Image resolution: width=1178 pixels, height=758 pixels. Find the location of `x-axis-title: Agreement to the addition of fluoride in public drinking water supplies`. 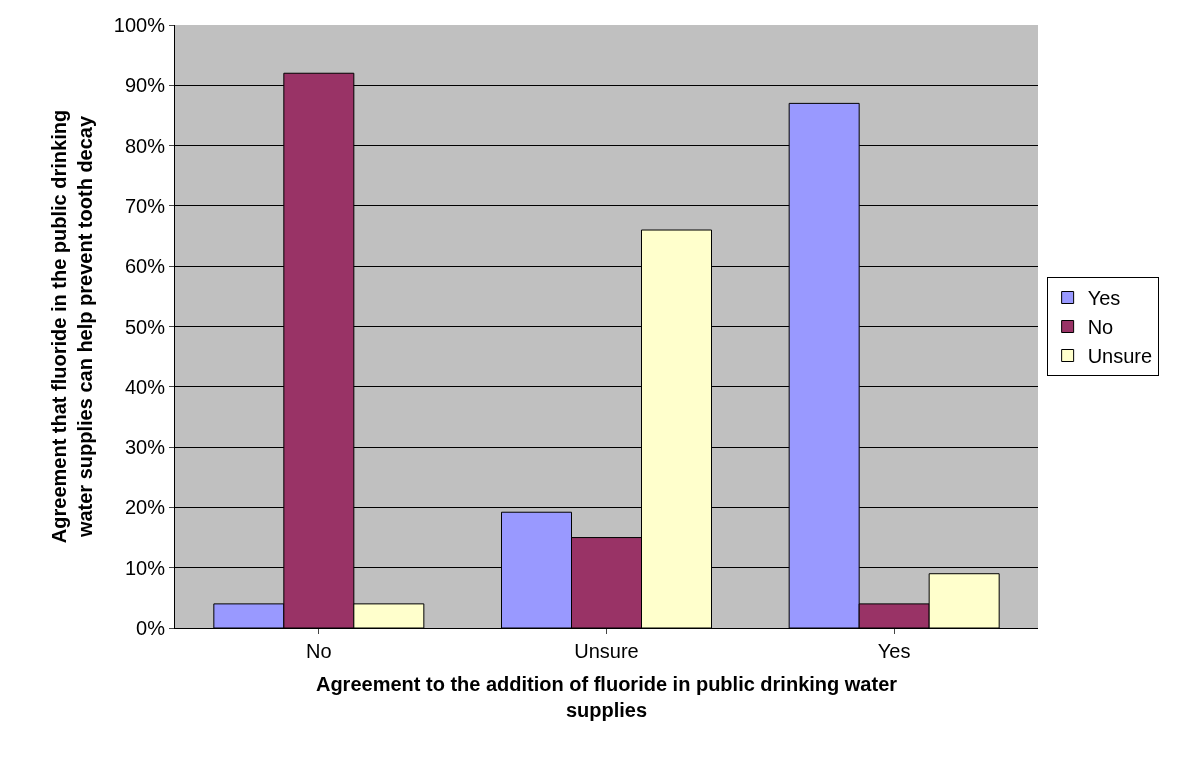

x-axis-title: Agreement to the addition of fluoride in public drinking water supplies is located at coordinates (606, 696).